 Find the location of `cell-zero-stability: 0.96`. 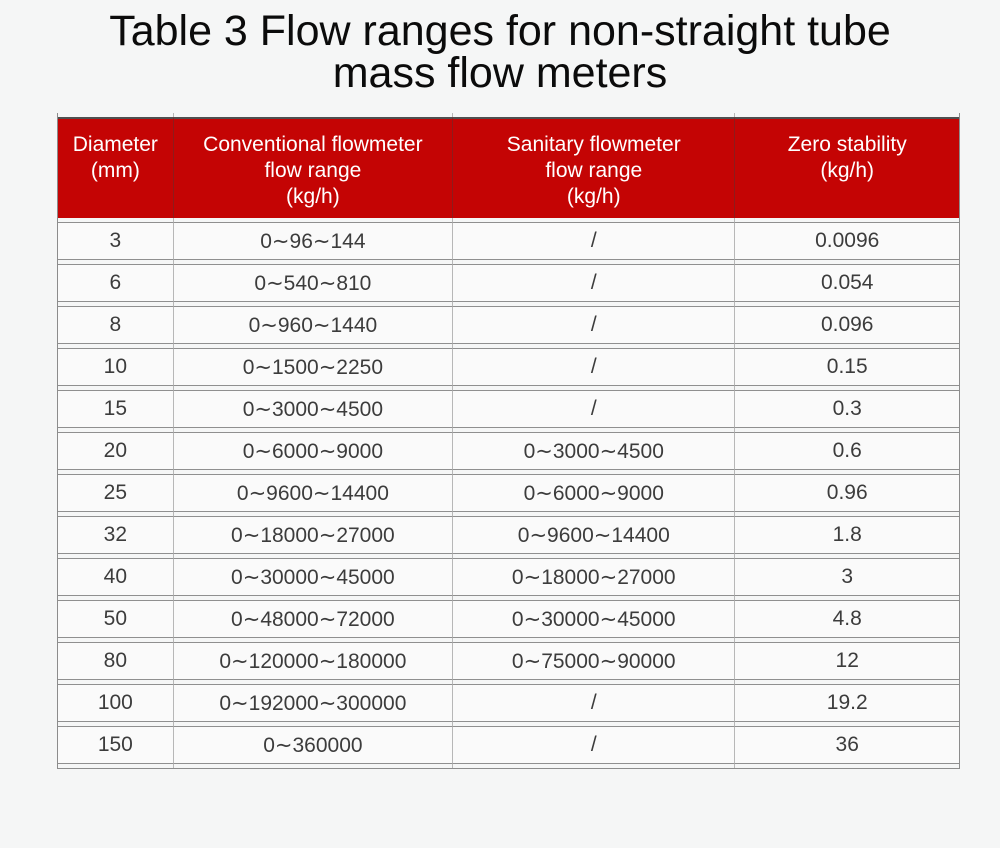

cell-zero-stability: 0.96 is located at coordinates (846, 493).